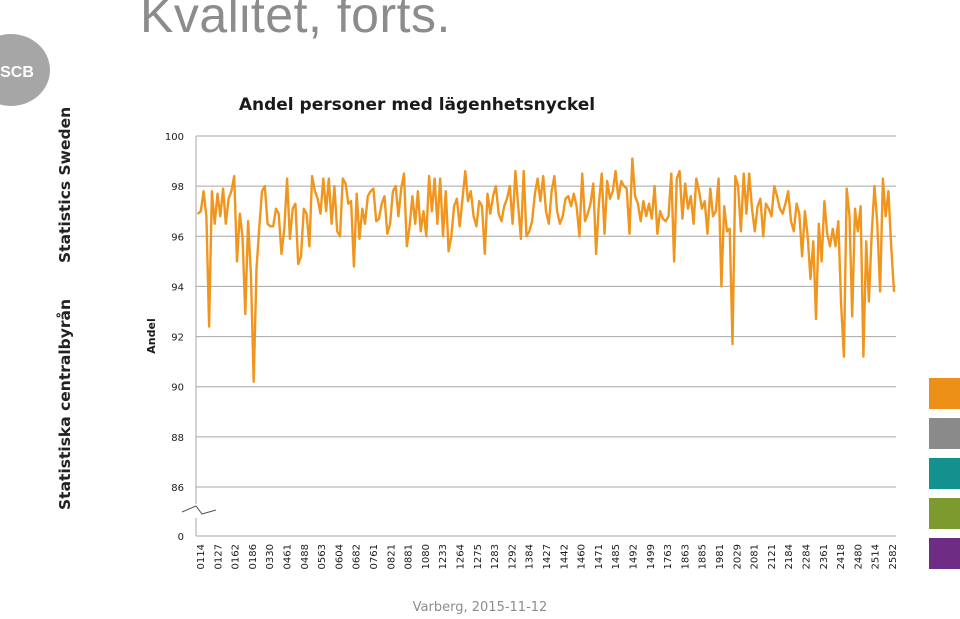 The image size is (960, 619). I want to click on x-tick-label-0682: 0682, so click(357, 556).